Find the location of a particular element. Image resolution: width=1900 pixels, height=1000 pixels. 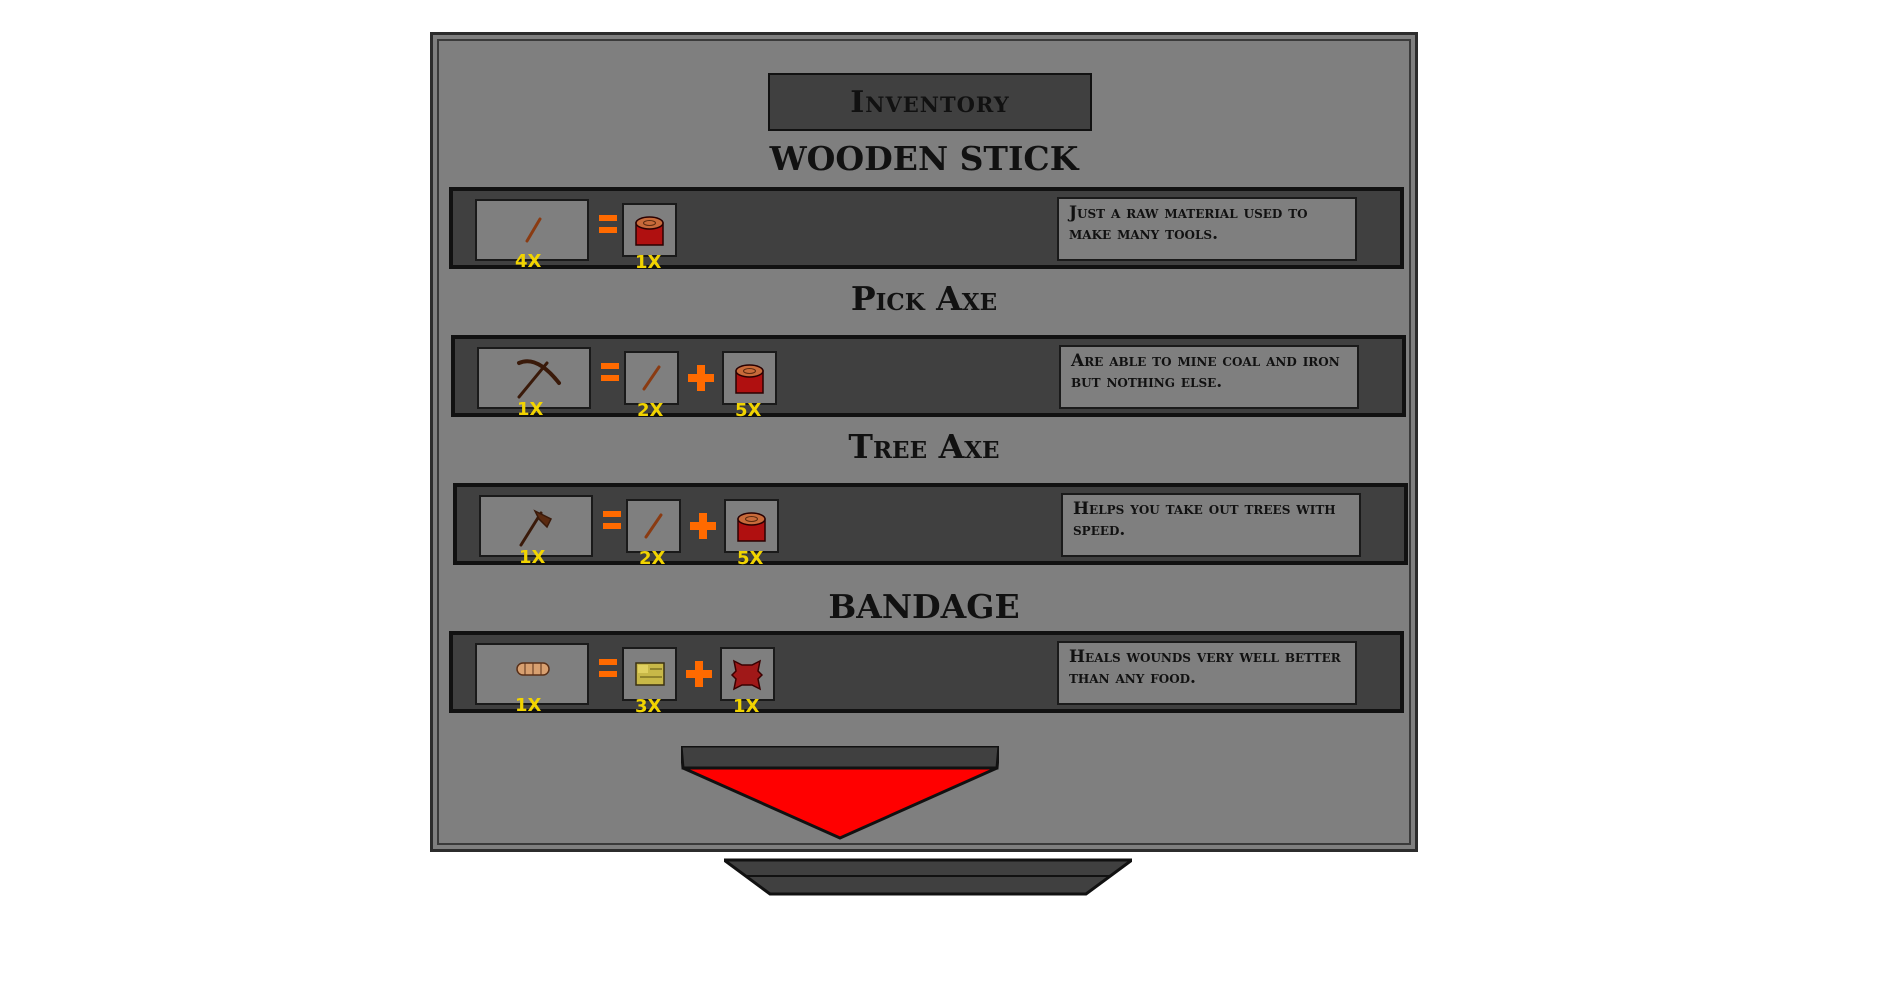

inventory-title-box: Inventory is located at coordinates (930, 102).